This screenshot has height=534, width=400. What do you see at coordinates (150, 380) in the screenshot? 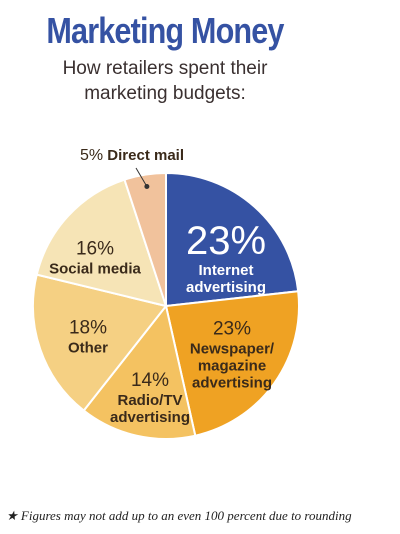
I see `value-label: 14%` at bounding box center [150, 380].